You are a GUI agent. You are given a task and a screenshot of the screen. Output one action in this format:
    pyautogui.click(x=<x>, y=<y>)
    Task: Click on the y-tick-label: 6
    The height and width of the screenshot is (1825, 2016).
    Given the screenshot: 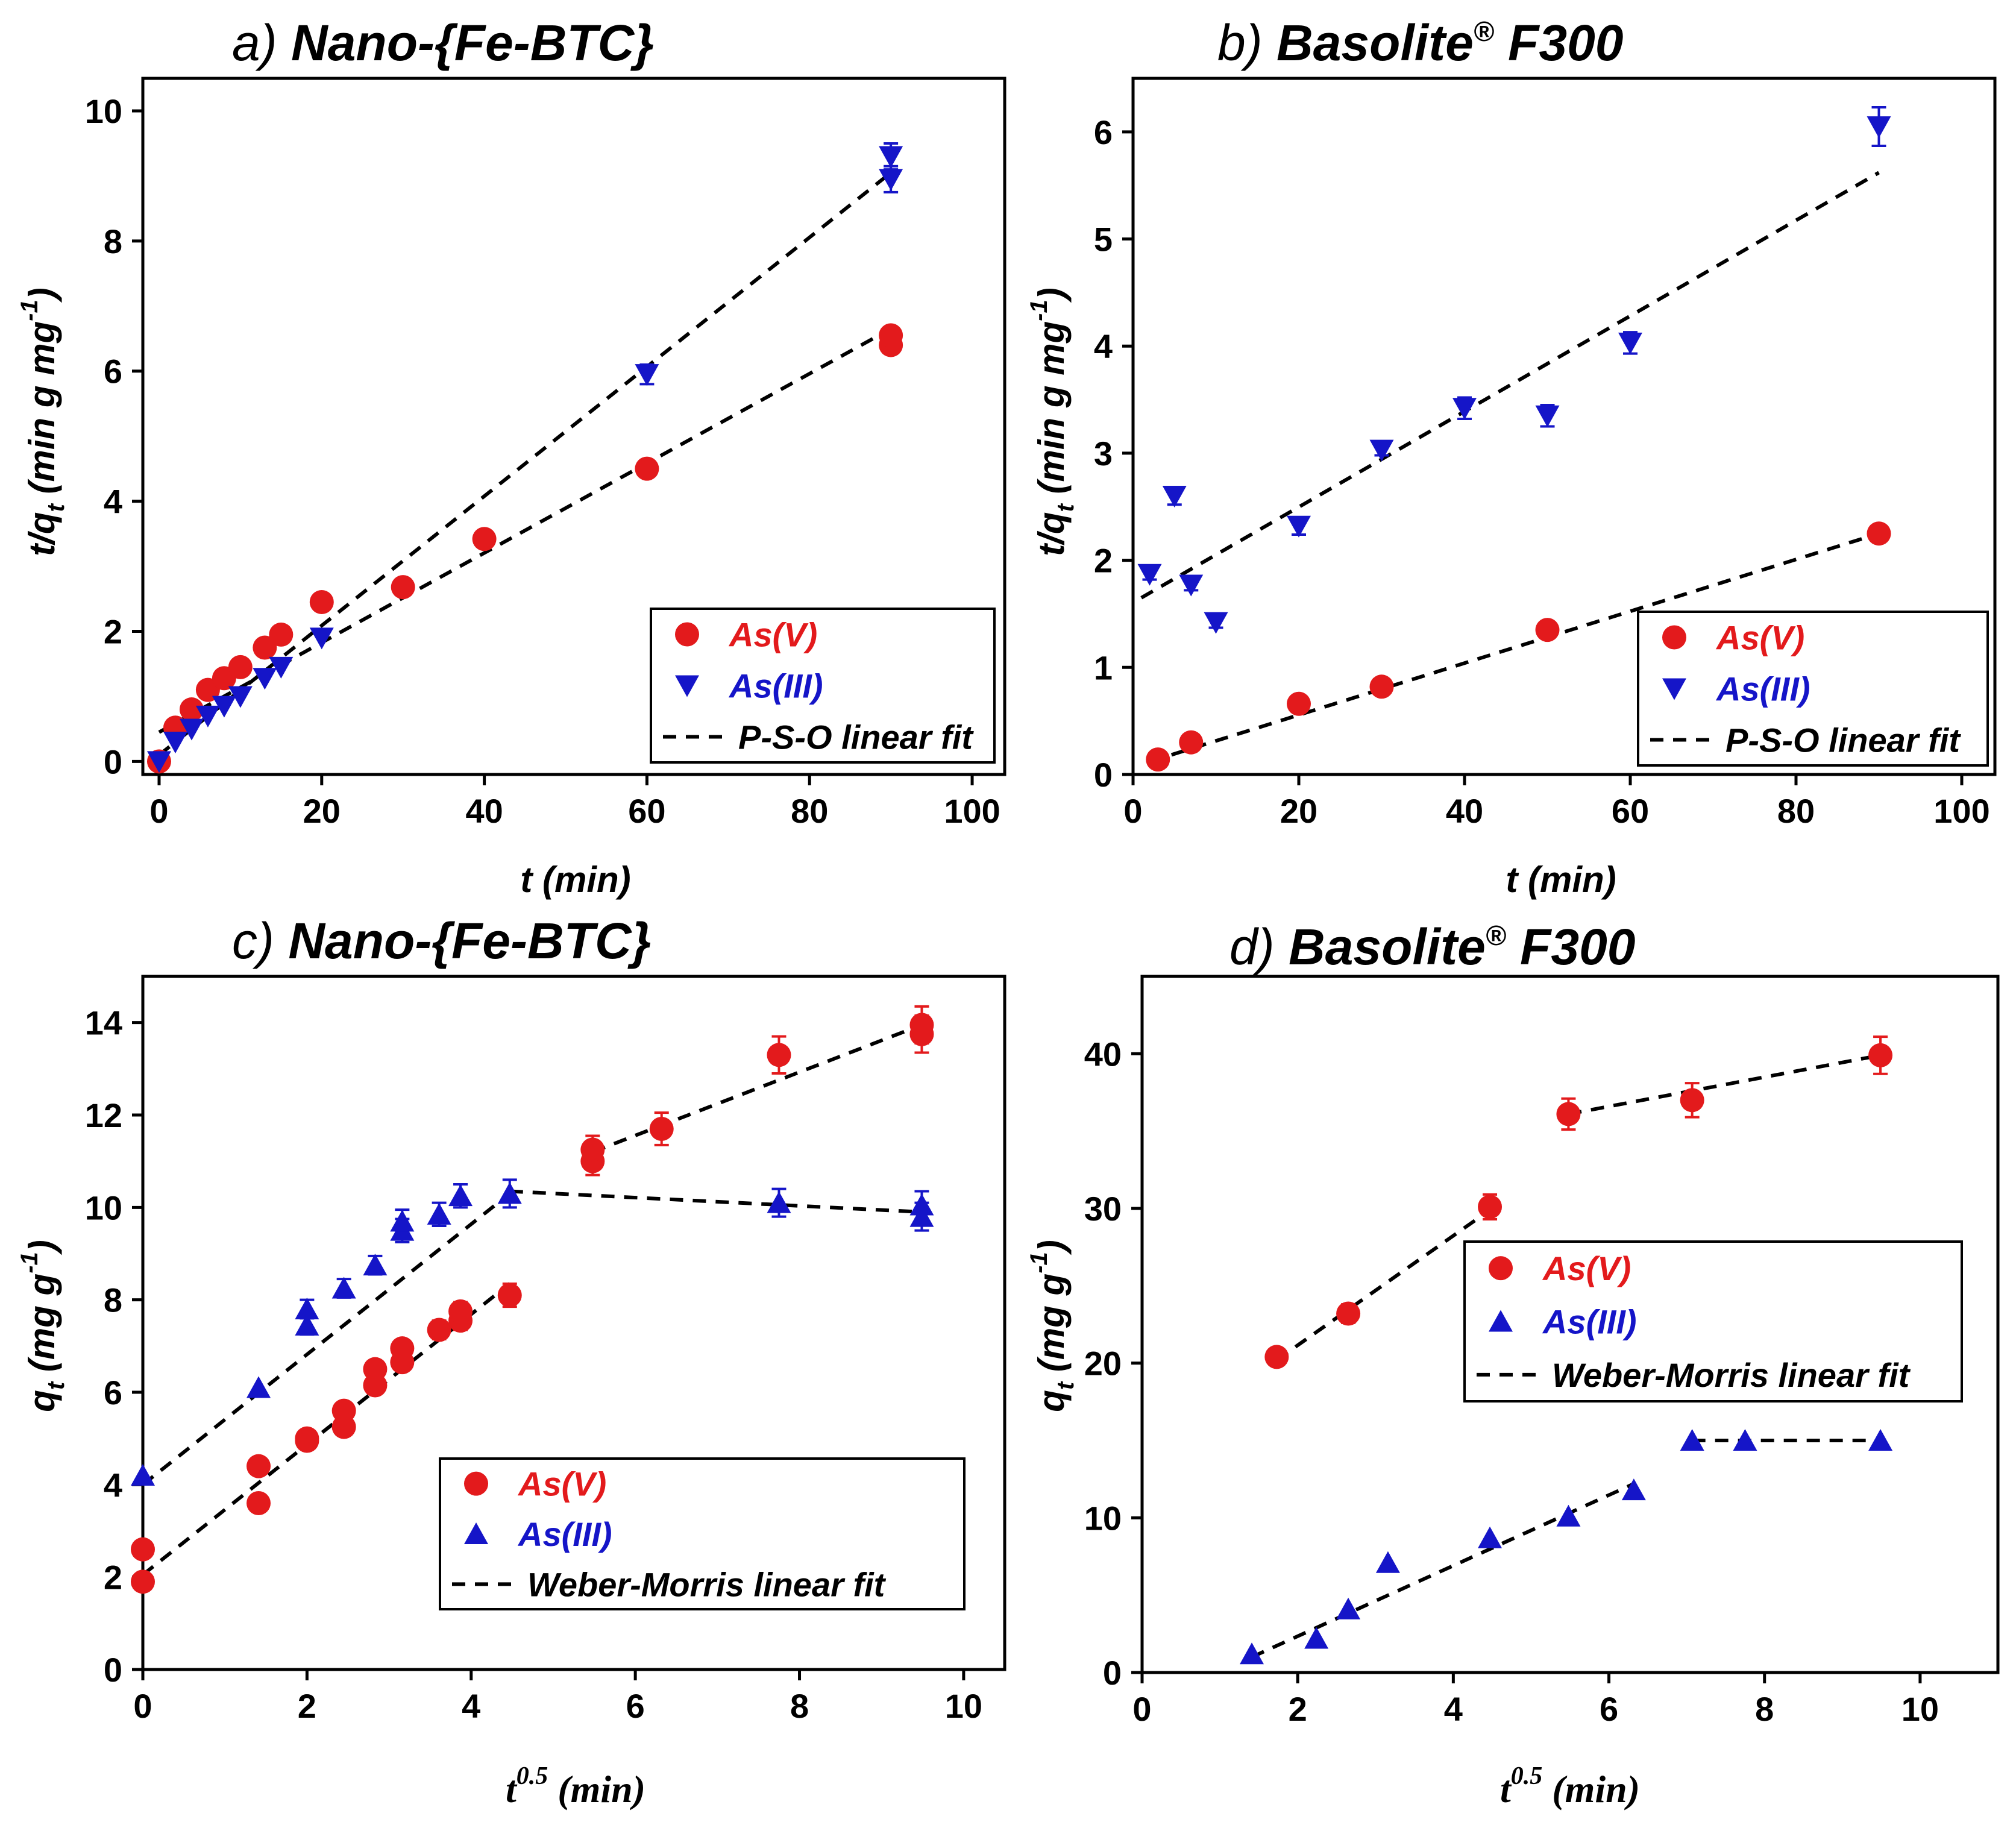 What is the action you would take?
    pyautogui.click(x=113, y=372)
    